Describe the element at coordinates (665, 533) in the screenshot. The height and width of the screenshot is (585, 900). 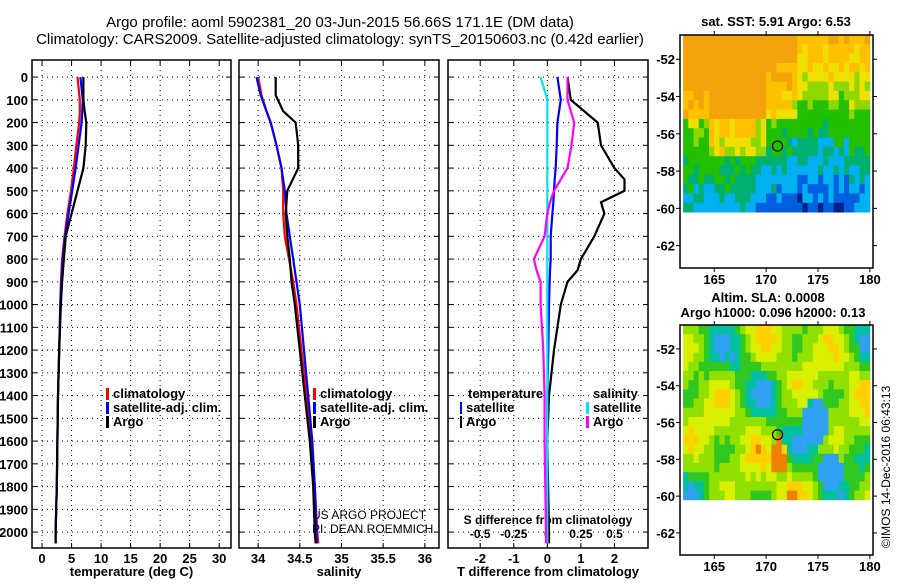
I see `lat-tick-label: -62` at that location.